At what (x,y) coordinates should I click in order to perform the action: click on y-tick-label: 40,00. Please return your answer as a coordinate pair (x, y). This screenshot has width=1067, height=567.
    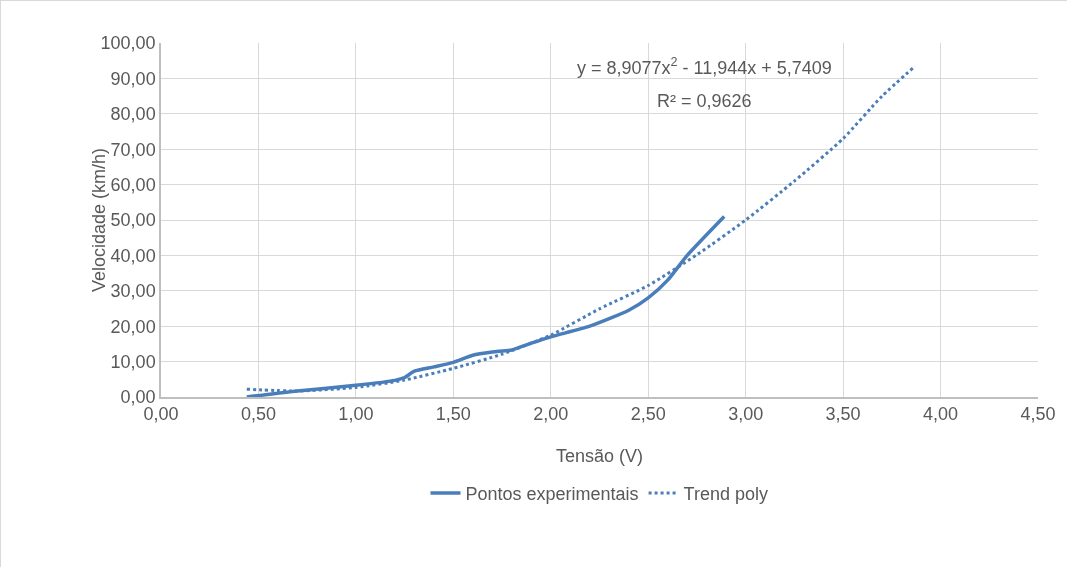
    Looking at the image, I should click on (133, 255).